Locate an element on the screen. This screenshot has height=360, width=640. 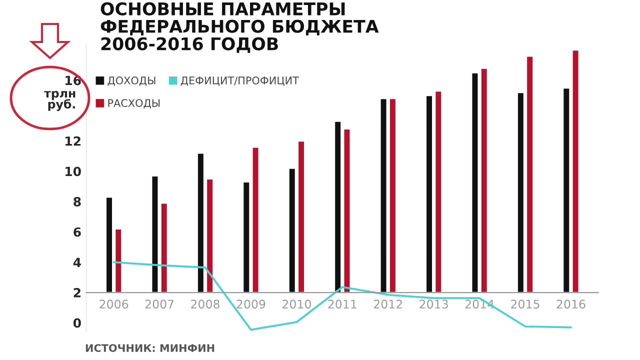
y-tick-label: 4 is located at coordinates (77, 262).